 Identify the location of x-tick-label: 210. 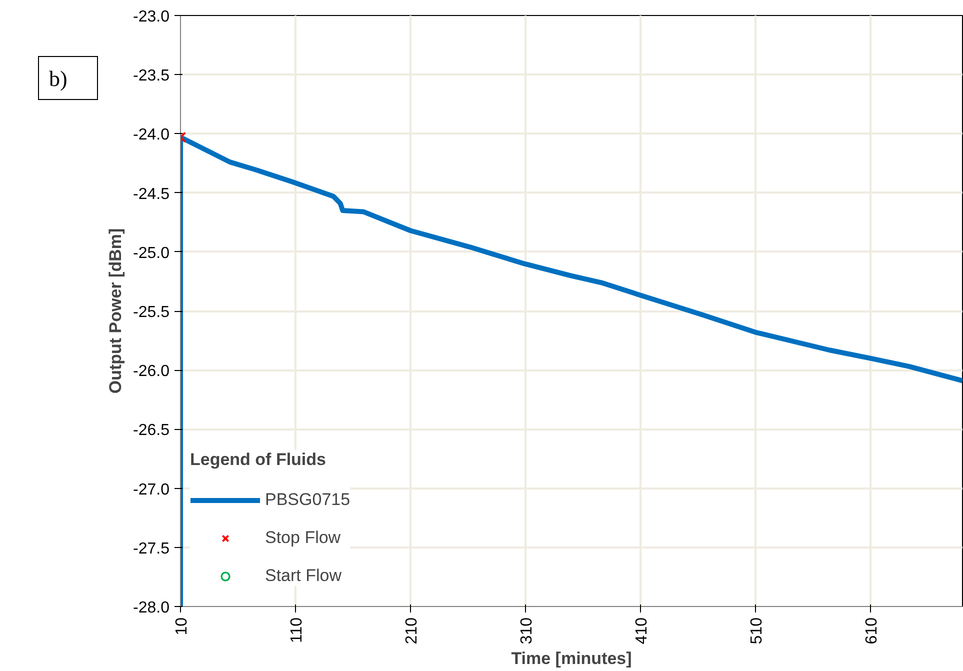
(412, 630).